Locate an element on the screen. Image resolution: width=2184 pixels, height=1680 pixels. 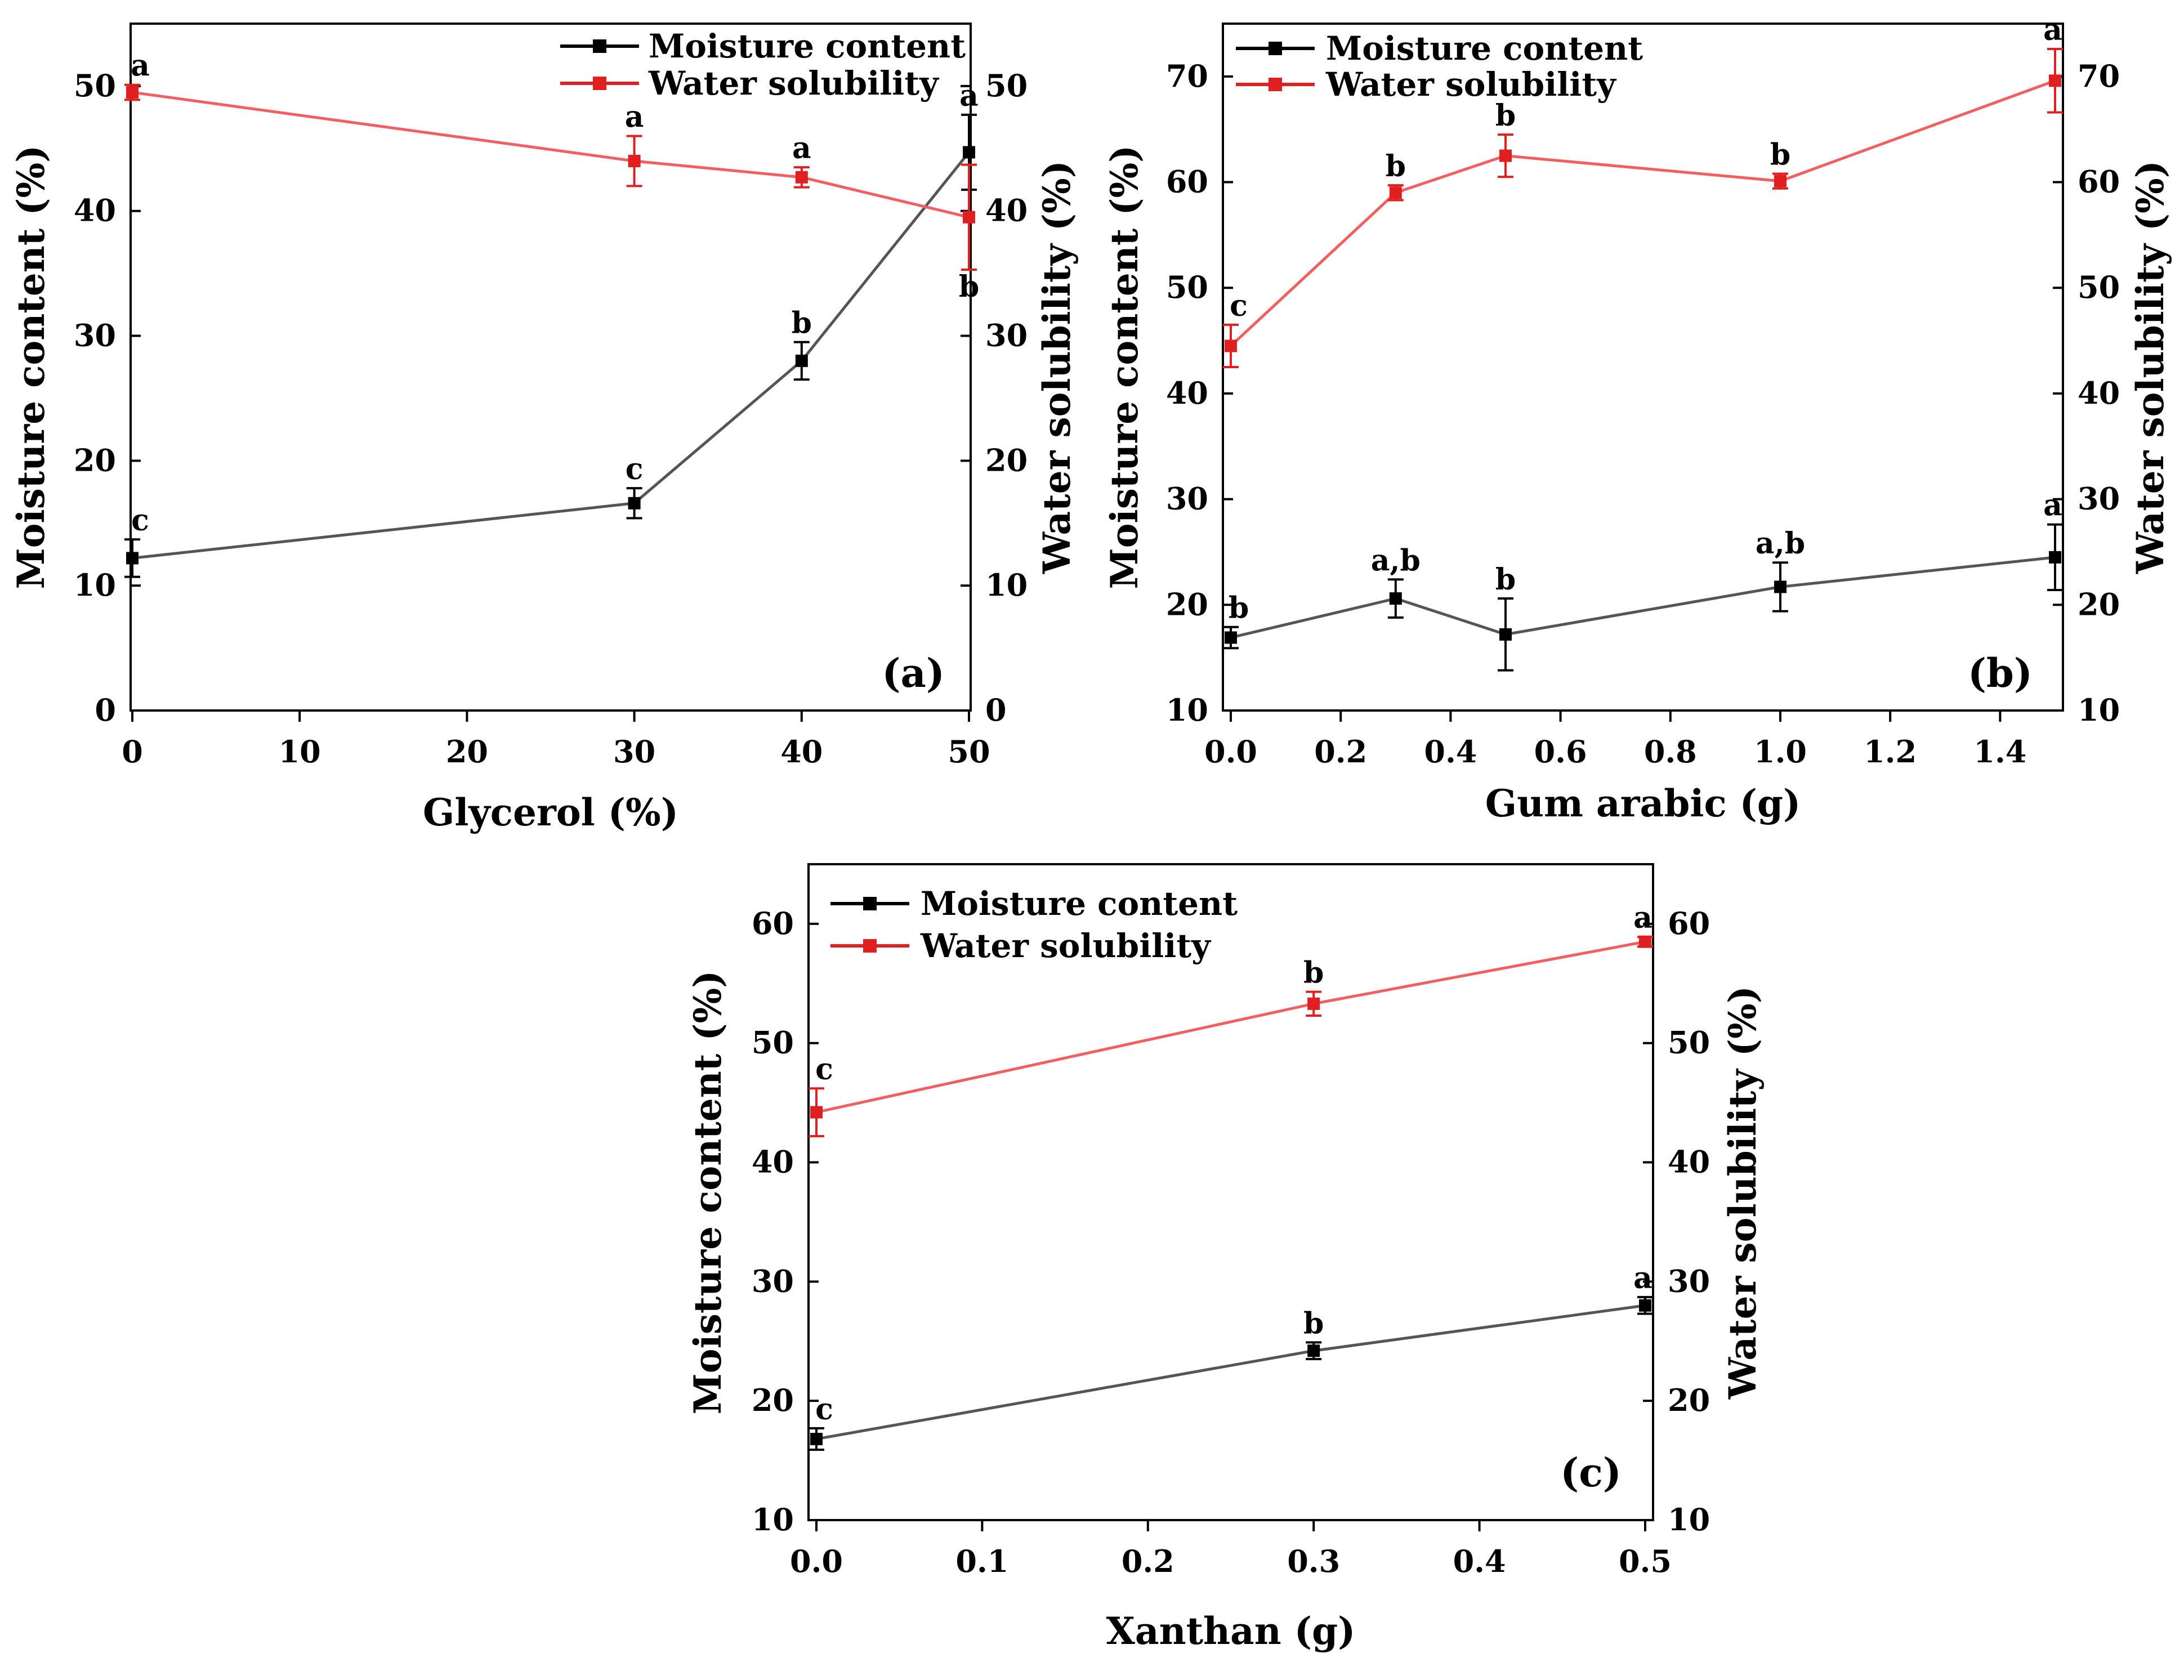
x-tick-label: 0.3 is located at coordinates (1313, 1561).